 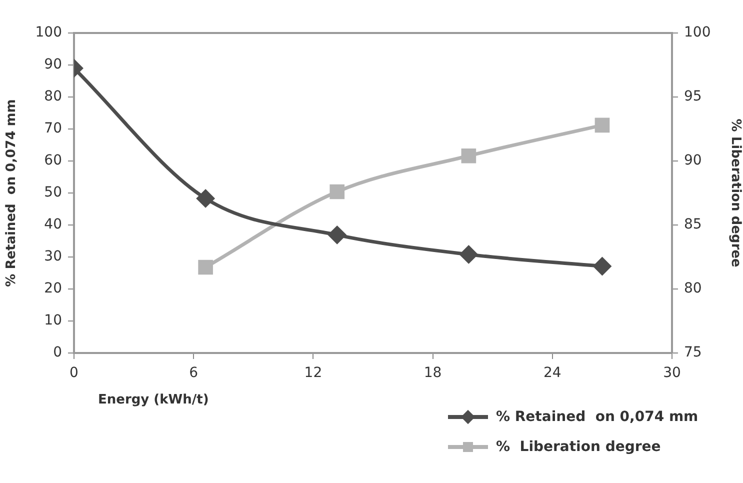 What do you see at coordinates (53, 256) in the screenshot?
I see `y-tick-label: 30` at bounding box center [53, 256].